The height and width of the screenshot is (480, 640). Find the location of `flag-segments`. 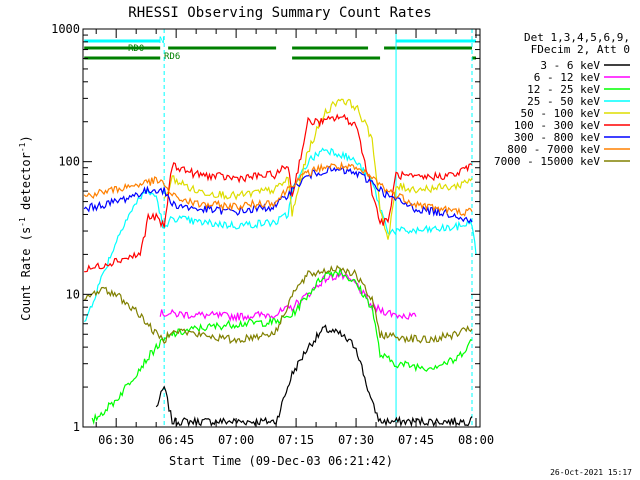

flag-segments is located at coordinates (280, 49).